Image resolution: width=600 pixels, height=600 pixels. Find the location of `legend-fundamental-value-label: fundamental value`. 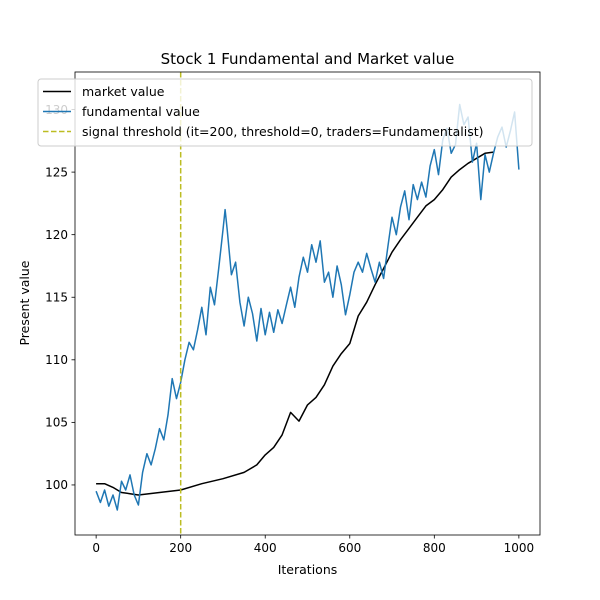

legend-fundamental-value-label: fundamental value is located at coordinates (141, 111).